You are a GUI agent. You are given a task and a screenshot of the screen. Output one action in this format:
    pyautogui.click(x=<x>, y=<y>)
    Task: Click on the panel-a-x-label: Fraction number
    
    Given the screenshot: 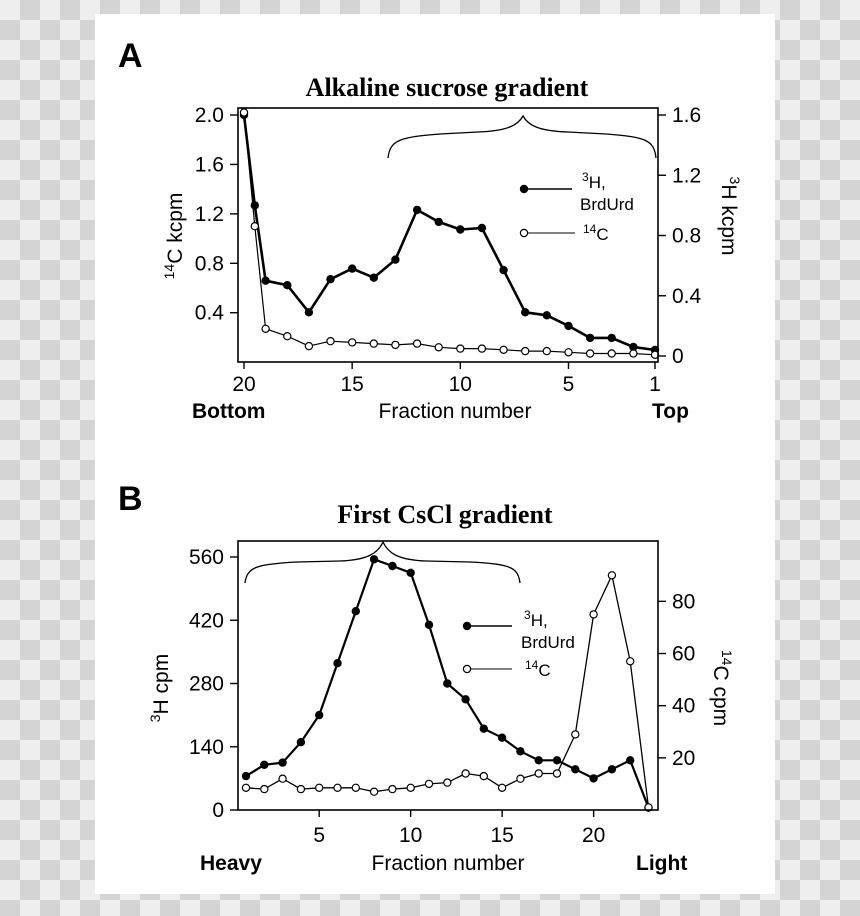 What is the action you would take?
    pyautogui.click(x=455, y=411)
    